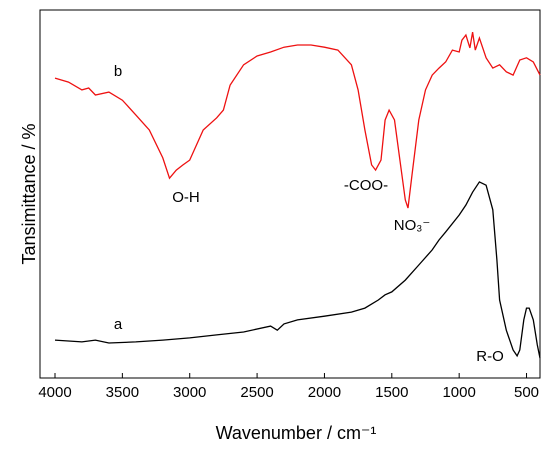 The image size is (553, 449). Describe the element at coordinates (490, 356) in the screenshot. I see `annotation: R-O` at that location.